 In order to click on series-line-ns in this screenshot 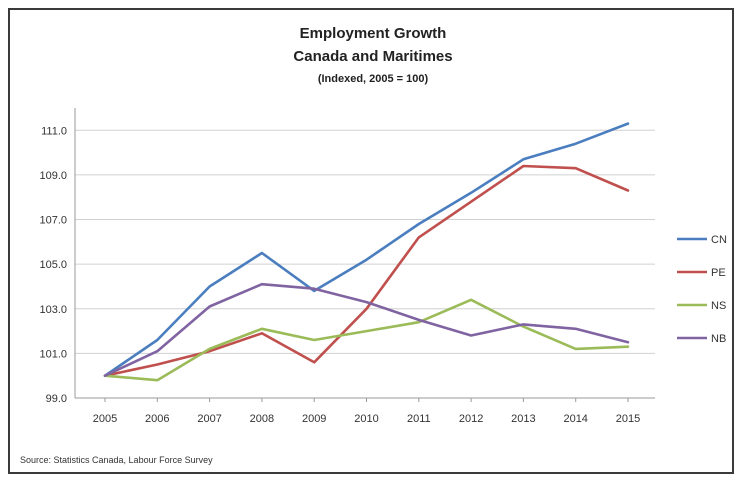, I will do `click(366, 340)`.